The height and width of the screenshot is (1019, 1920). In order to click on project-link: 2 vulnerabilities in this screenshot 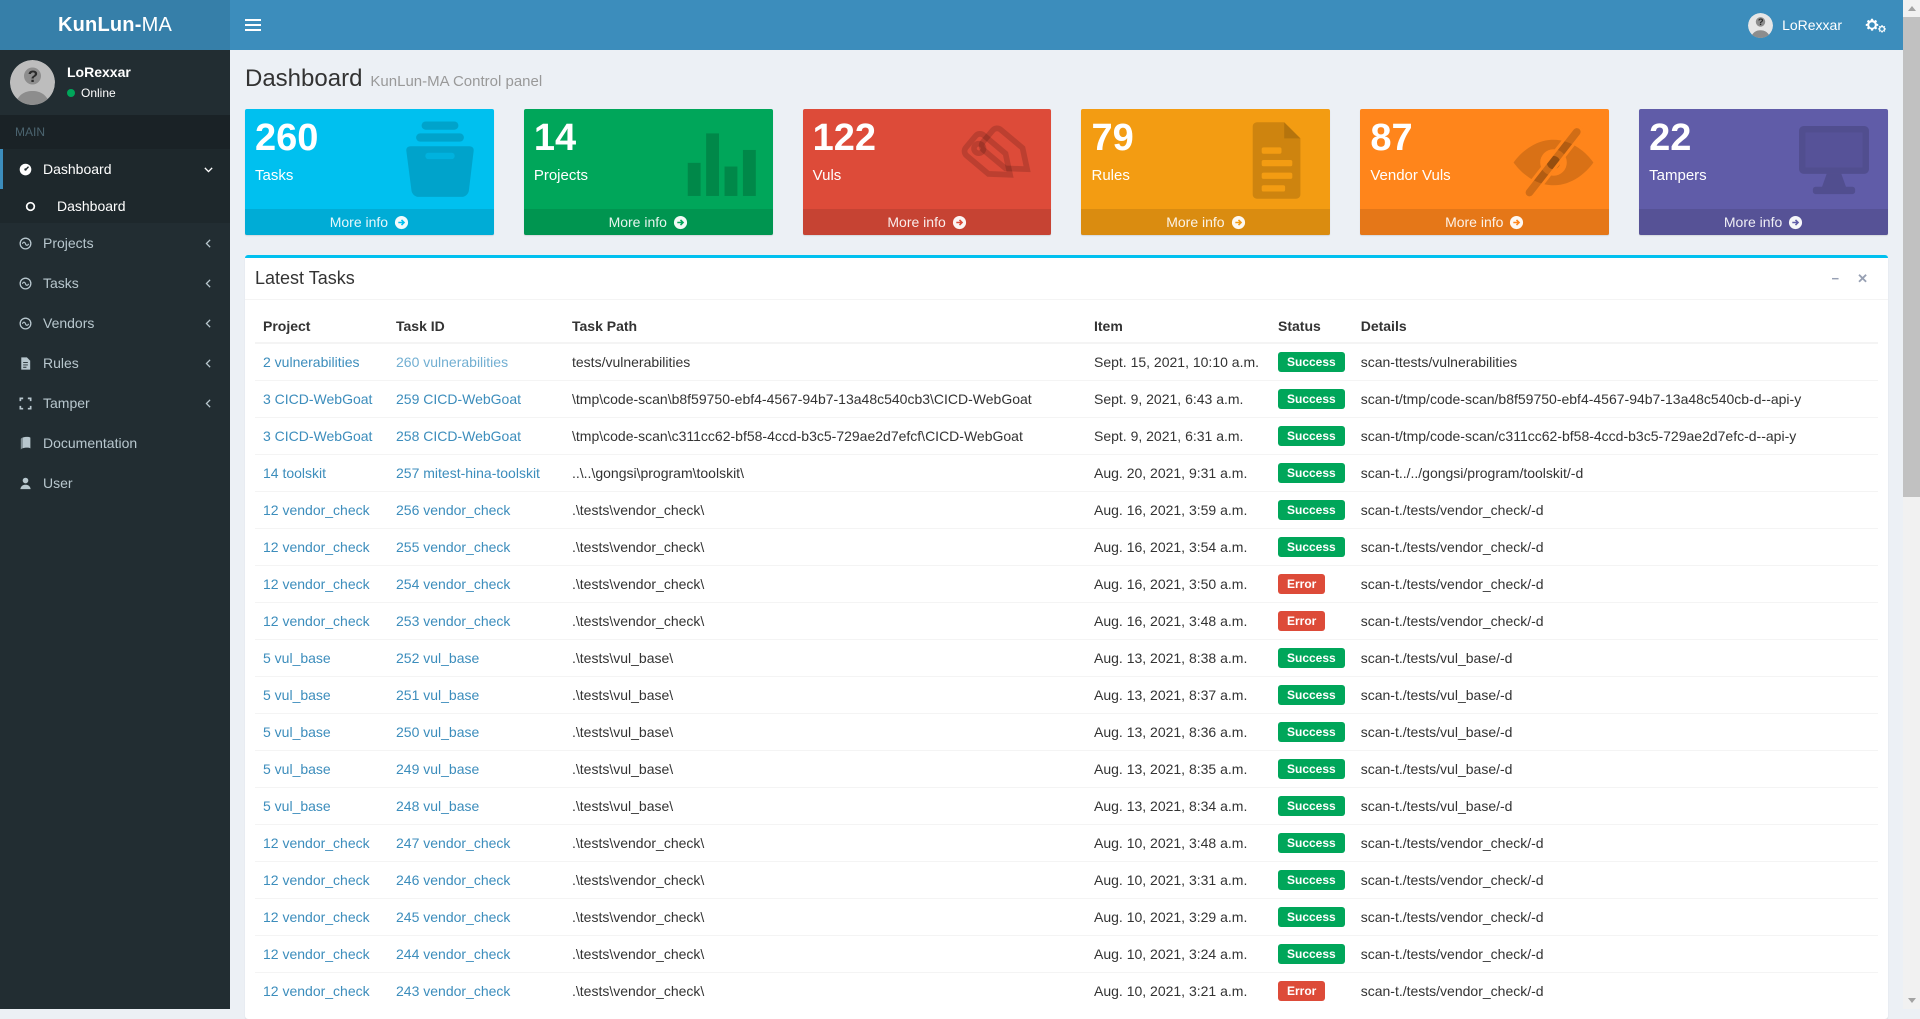, I will do `click(311, 362)`.